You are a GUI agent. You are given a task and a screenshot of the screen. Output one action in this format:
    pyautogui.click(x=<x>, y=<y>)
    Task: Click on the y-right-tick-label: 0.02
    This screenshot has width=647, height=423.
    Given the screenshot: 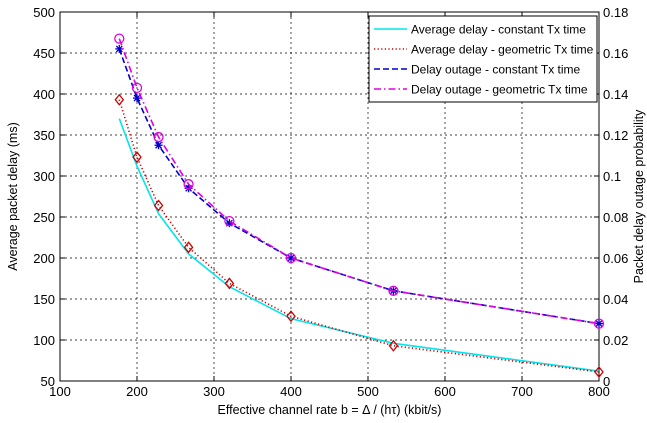 What is the action you would take?
    pyautogui.click(x=615, y=340)
    